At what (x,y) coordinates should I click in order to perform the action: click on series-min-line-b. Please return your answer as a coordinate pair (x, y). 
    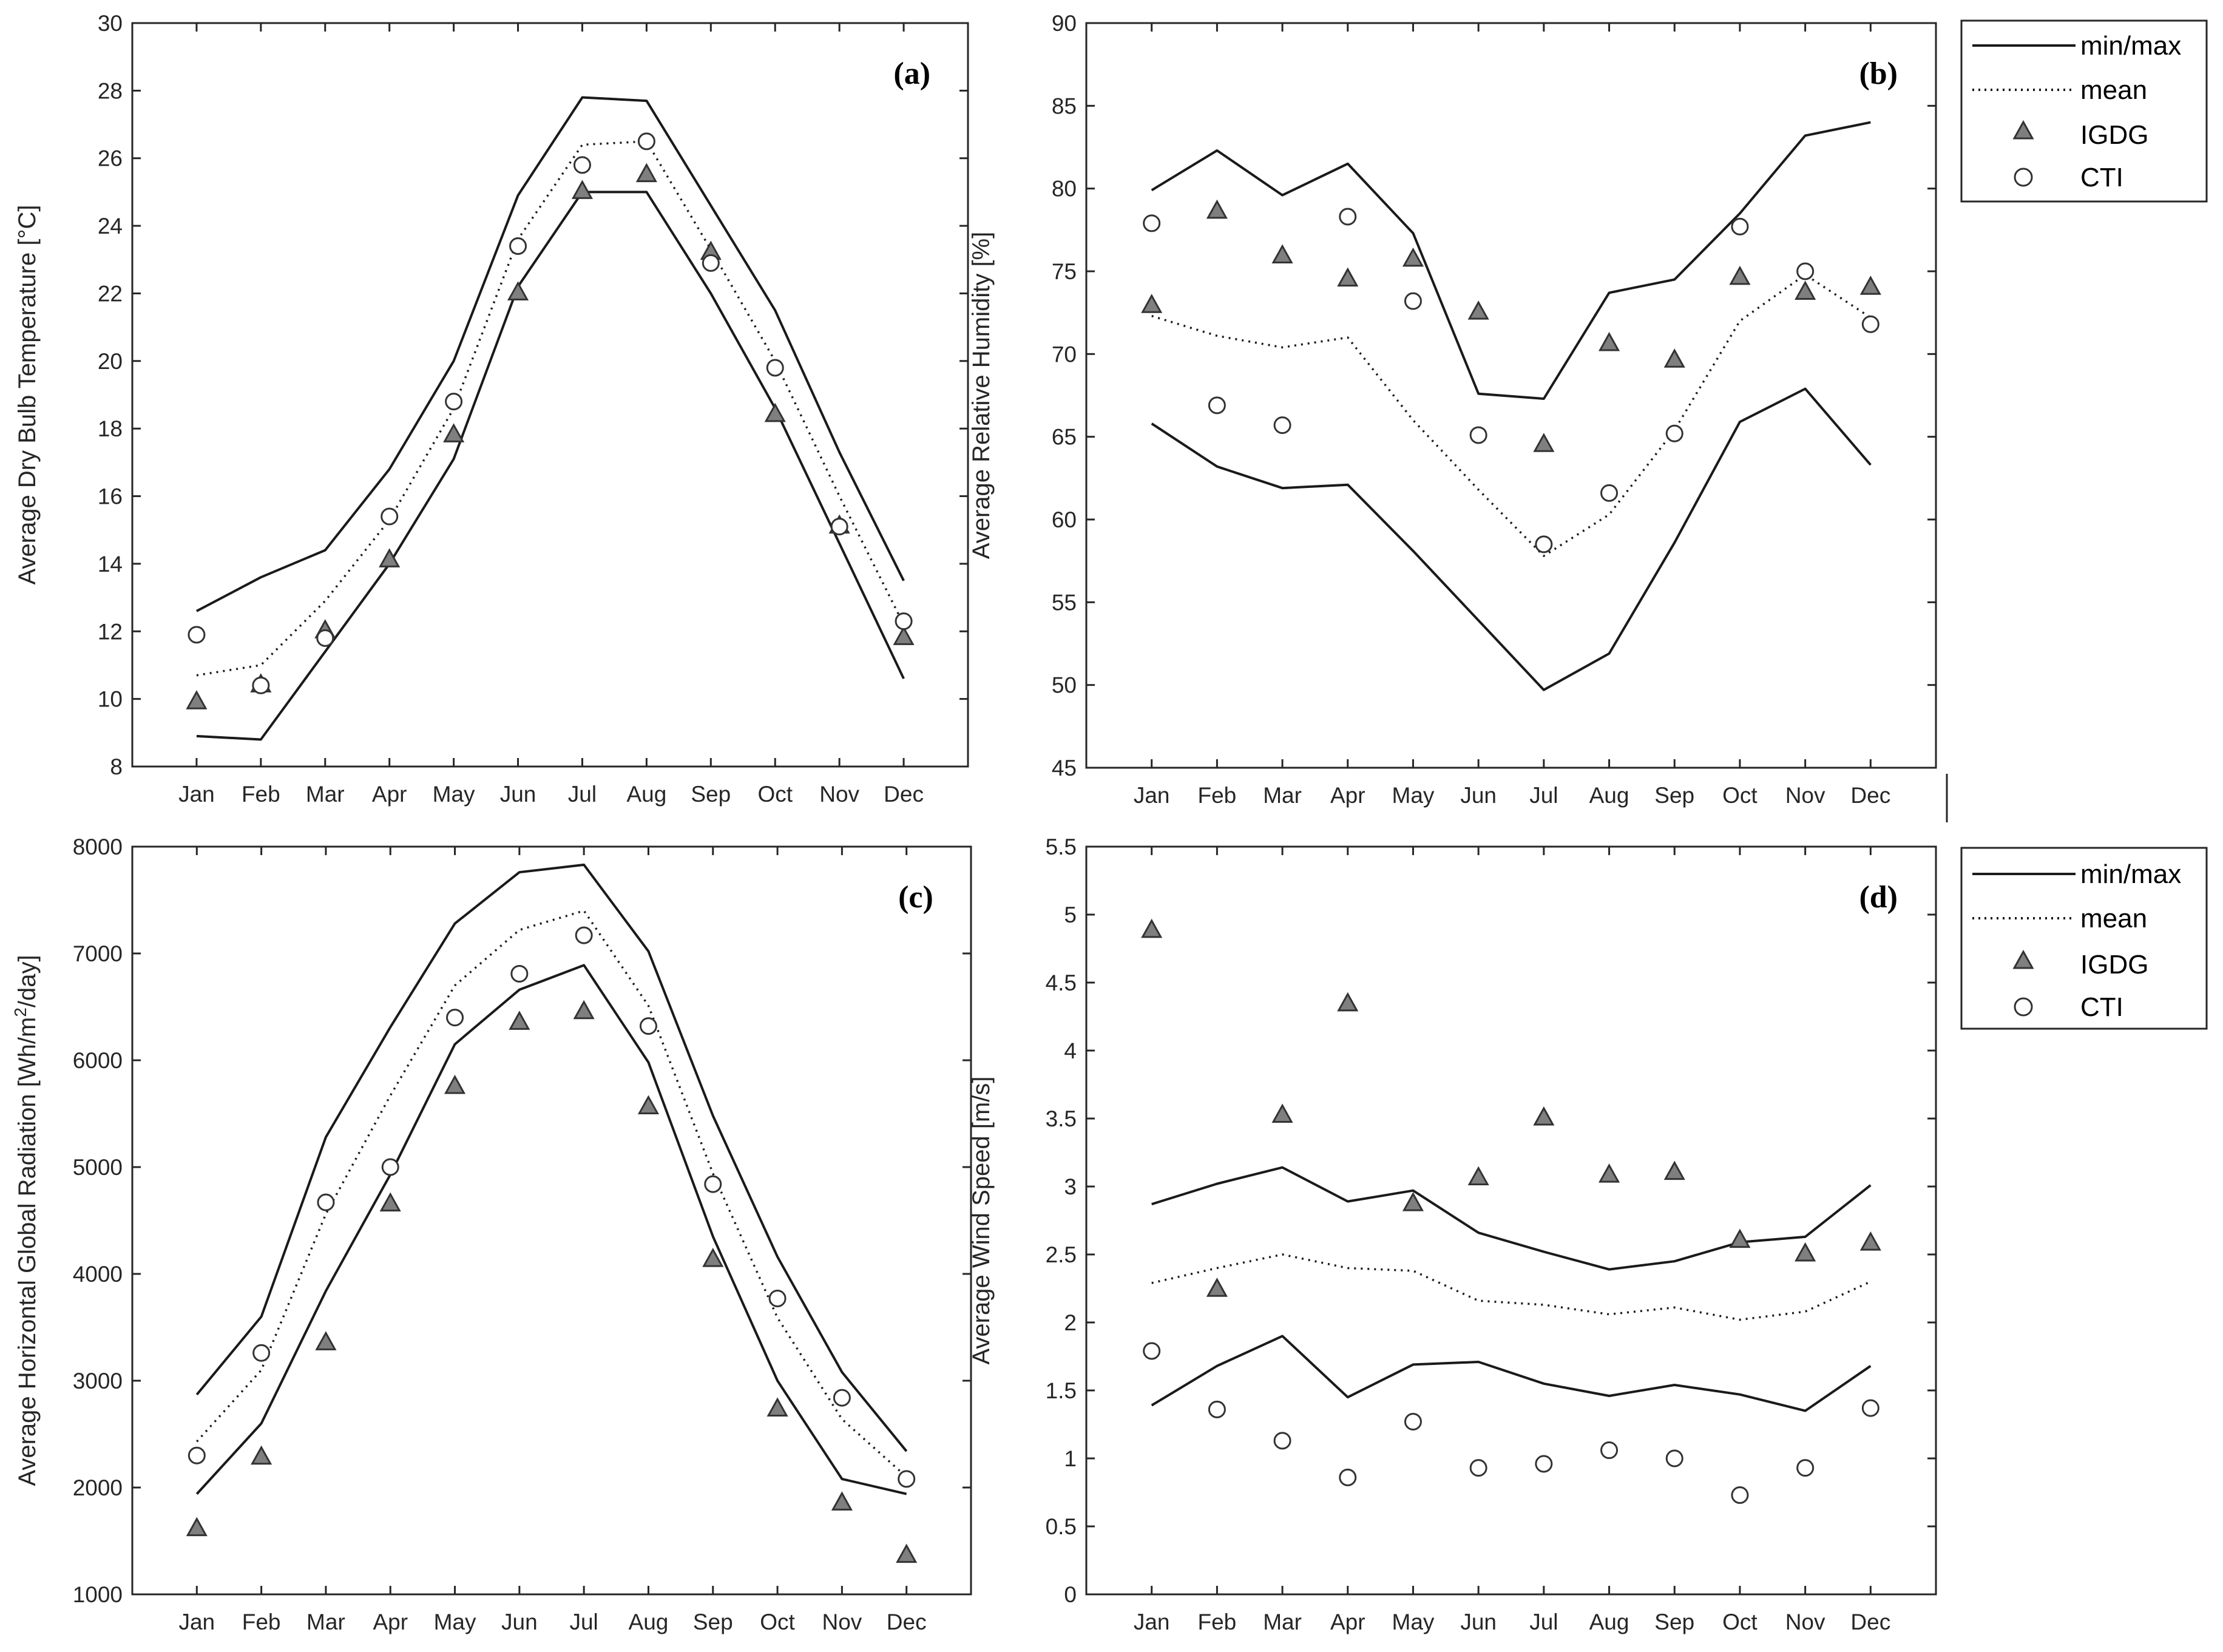
    Looking at the image, I should click on (1511, 539).